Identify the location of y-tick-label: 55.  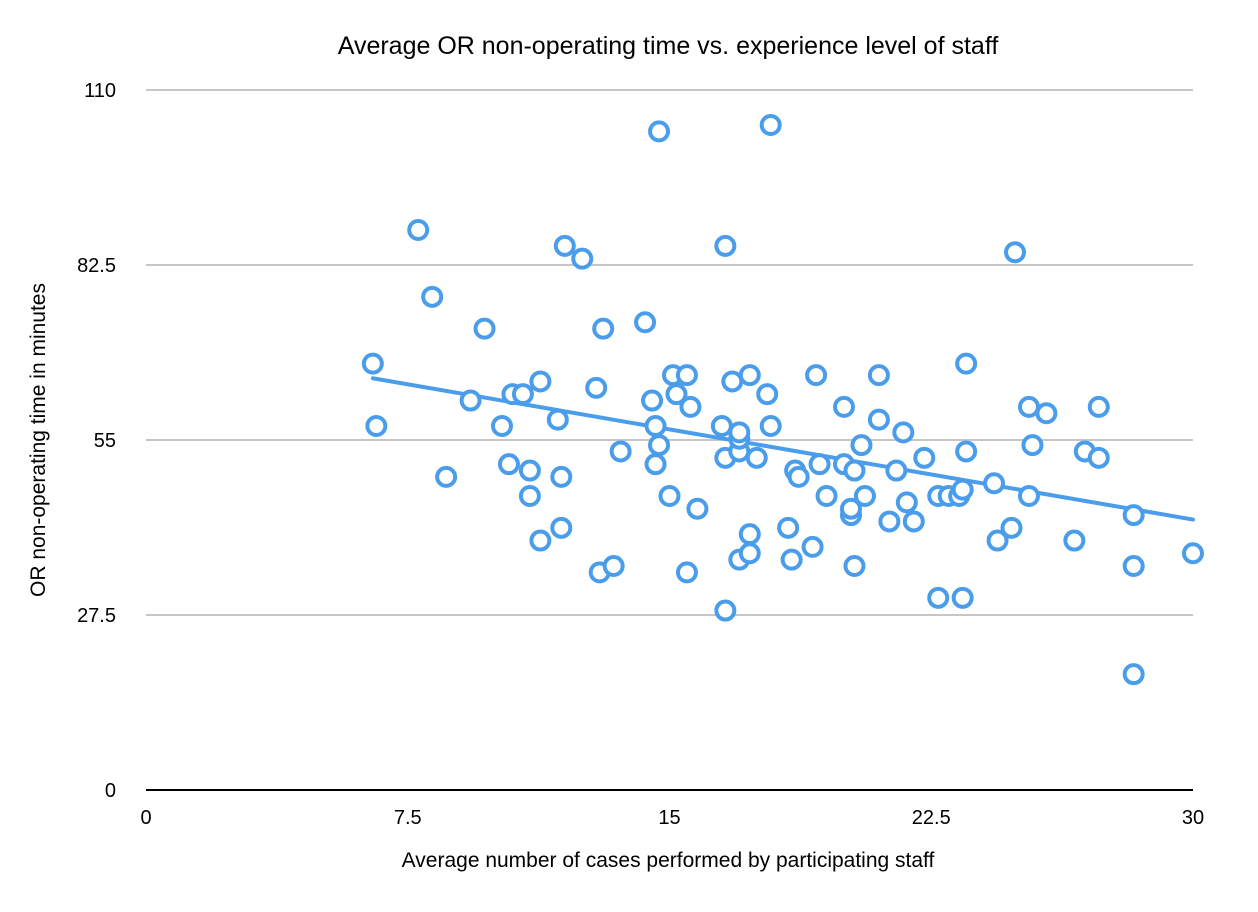
(105, 441).